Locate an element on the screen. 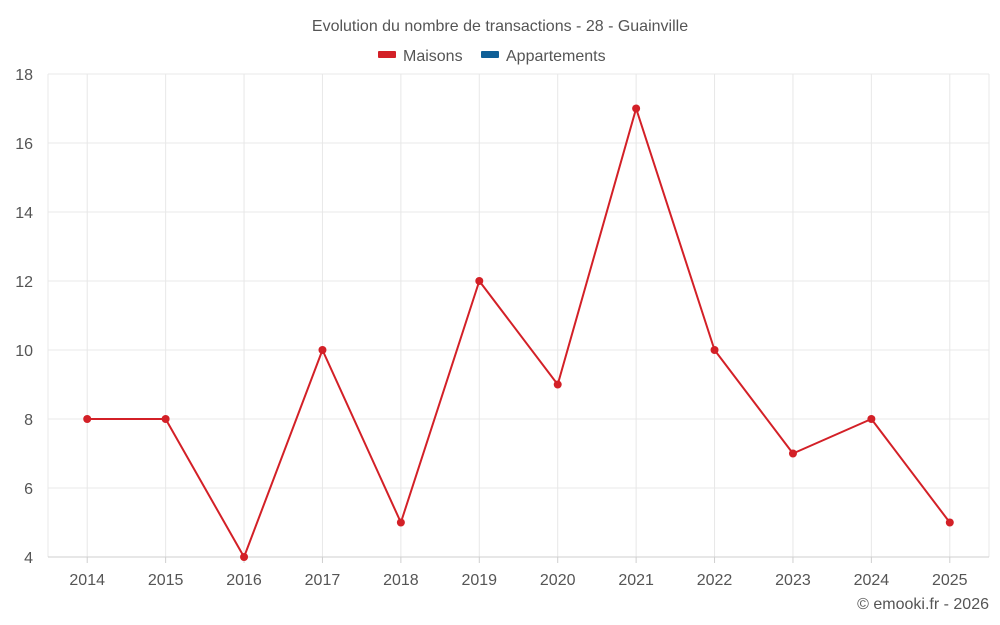  x-tick-label: 2024 is located at coordinates (872, 580).